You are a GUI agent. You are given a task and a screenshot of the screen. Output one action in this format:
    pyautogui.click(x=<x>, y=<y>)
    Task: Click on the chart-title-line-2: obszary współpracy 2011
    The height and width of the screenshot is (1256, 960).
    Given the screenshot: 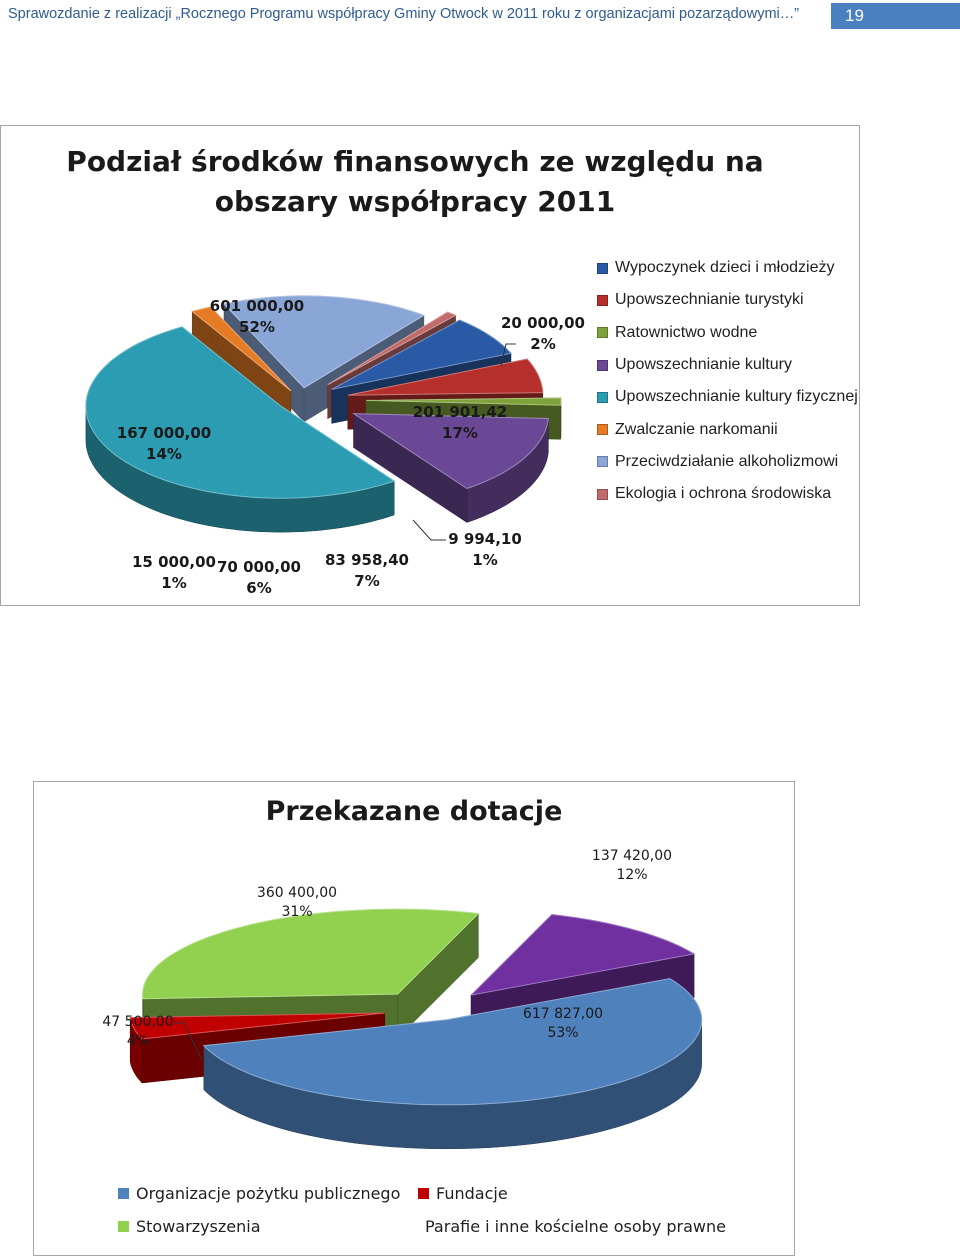 What is the action you would take?
    pyautogui.click(x=415, y=201)
    